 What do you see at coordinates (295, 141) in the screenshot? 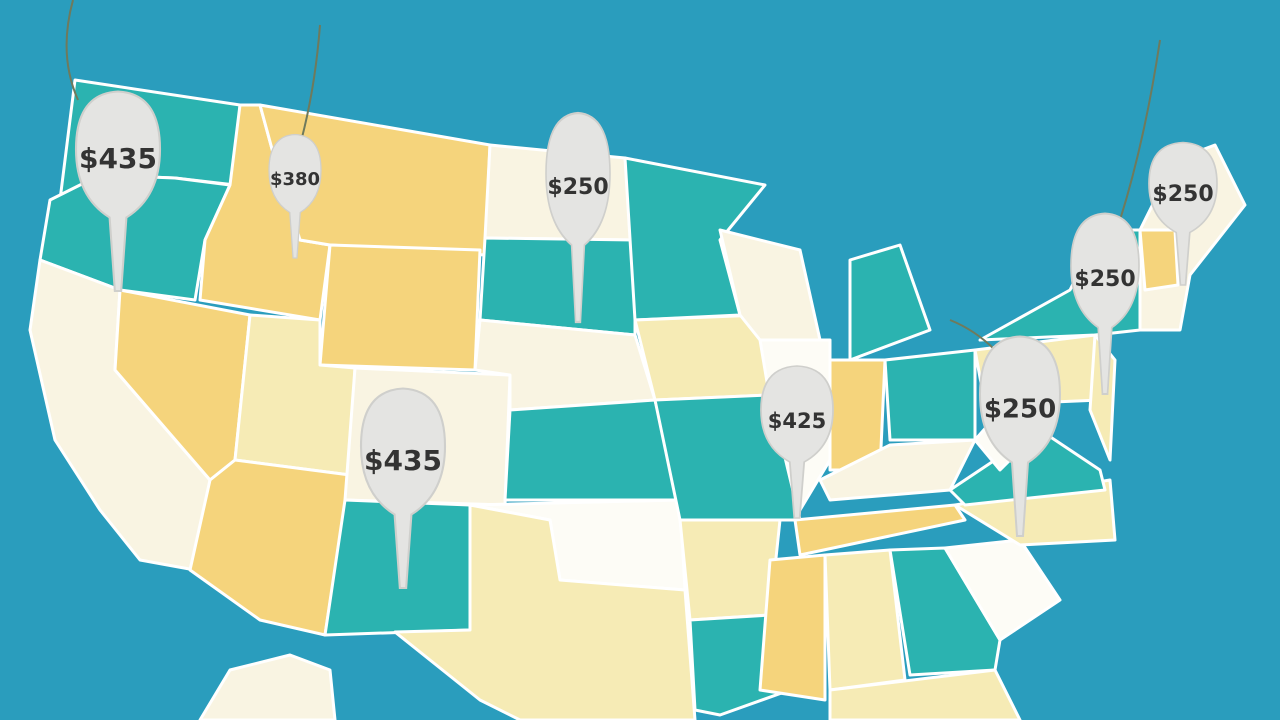
I see `price-tag: $380` at bounding box center [295, 141].